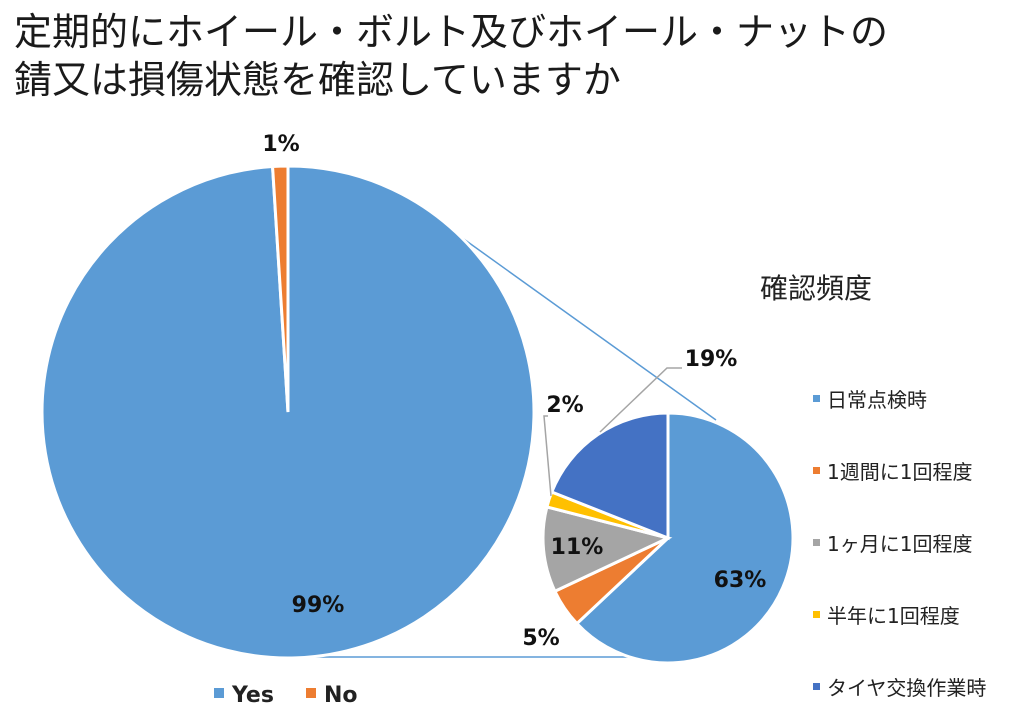 This screenshot has width=1024, height=720. I want to click on legend-bottom: Yes No, so click(286, 695).